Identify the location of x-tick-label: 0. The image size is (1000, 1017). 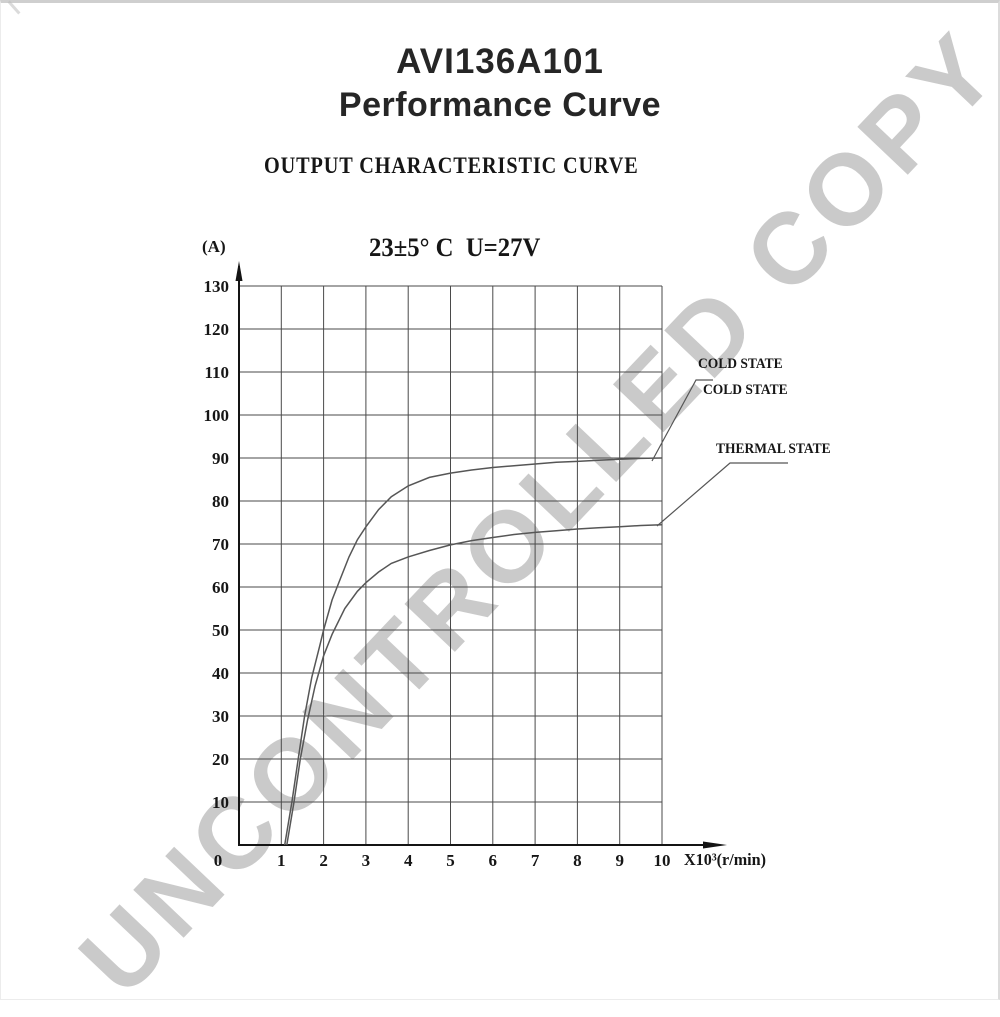
(218, 860).